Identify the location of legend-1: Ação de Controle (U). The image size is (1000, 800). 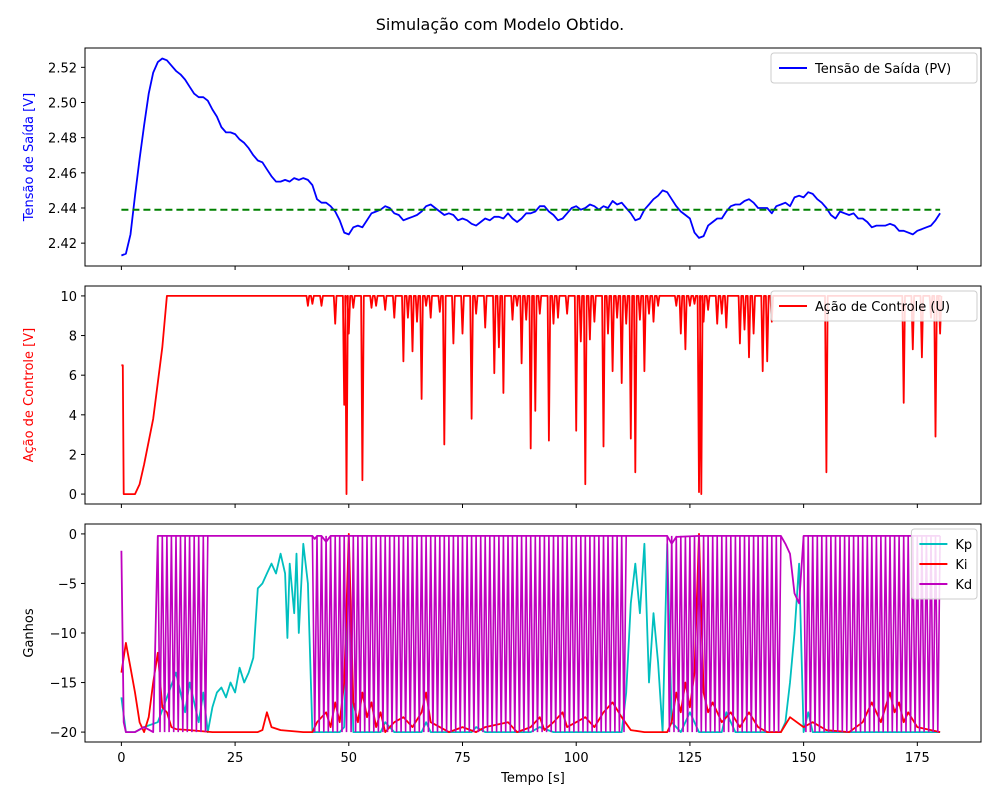
(874, 306).